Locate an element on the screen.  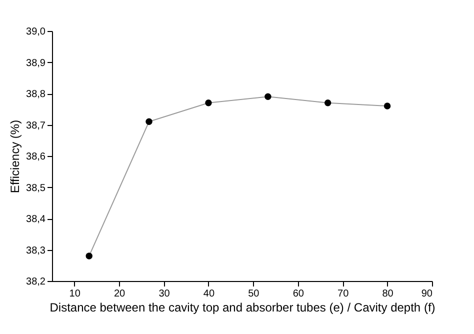
x-tick-label: 40 is located at coordinates (209, 294).